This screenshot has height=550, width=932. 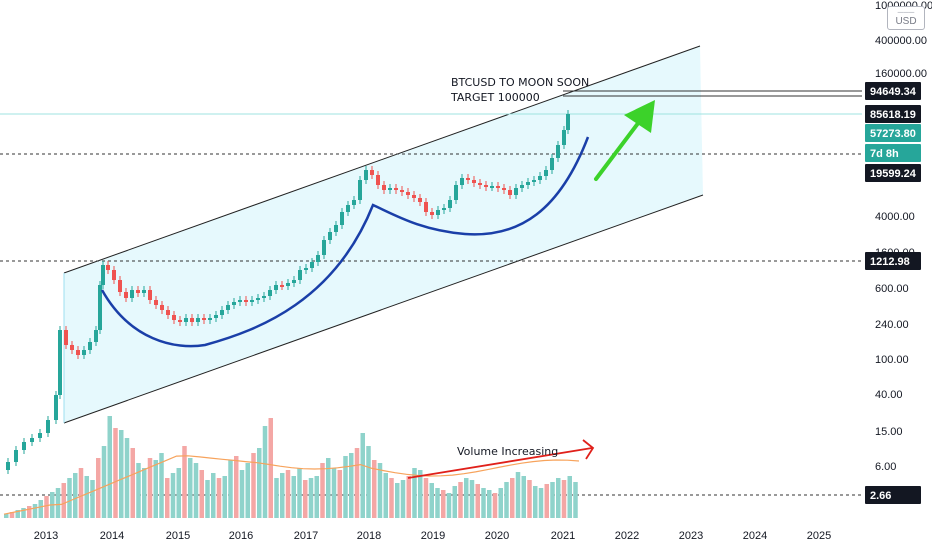 I want to click on red-volume-arrow, so click(x=501, y=459).